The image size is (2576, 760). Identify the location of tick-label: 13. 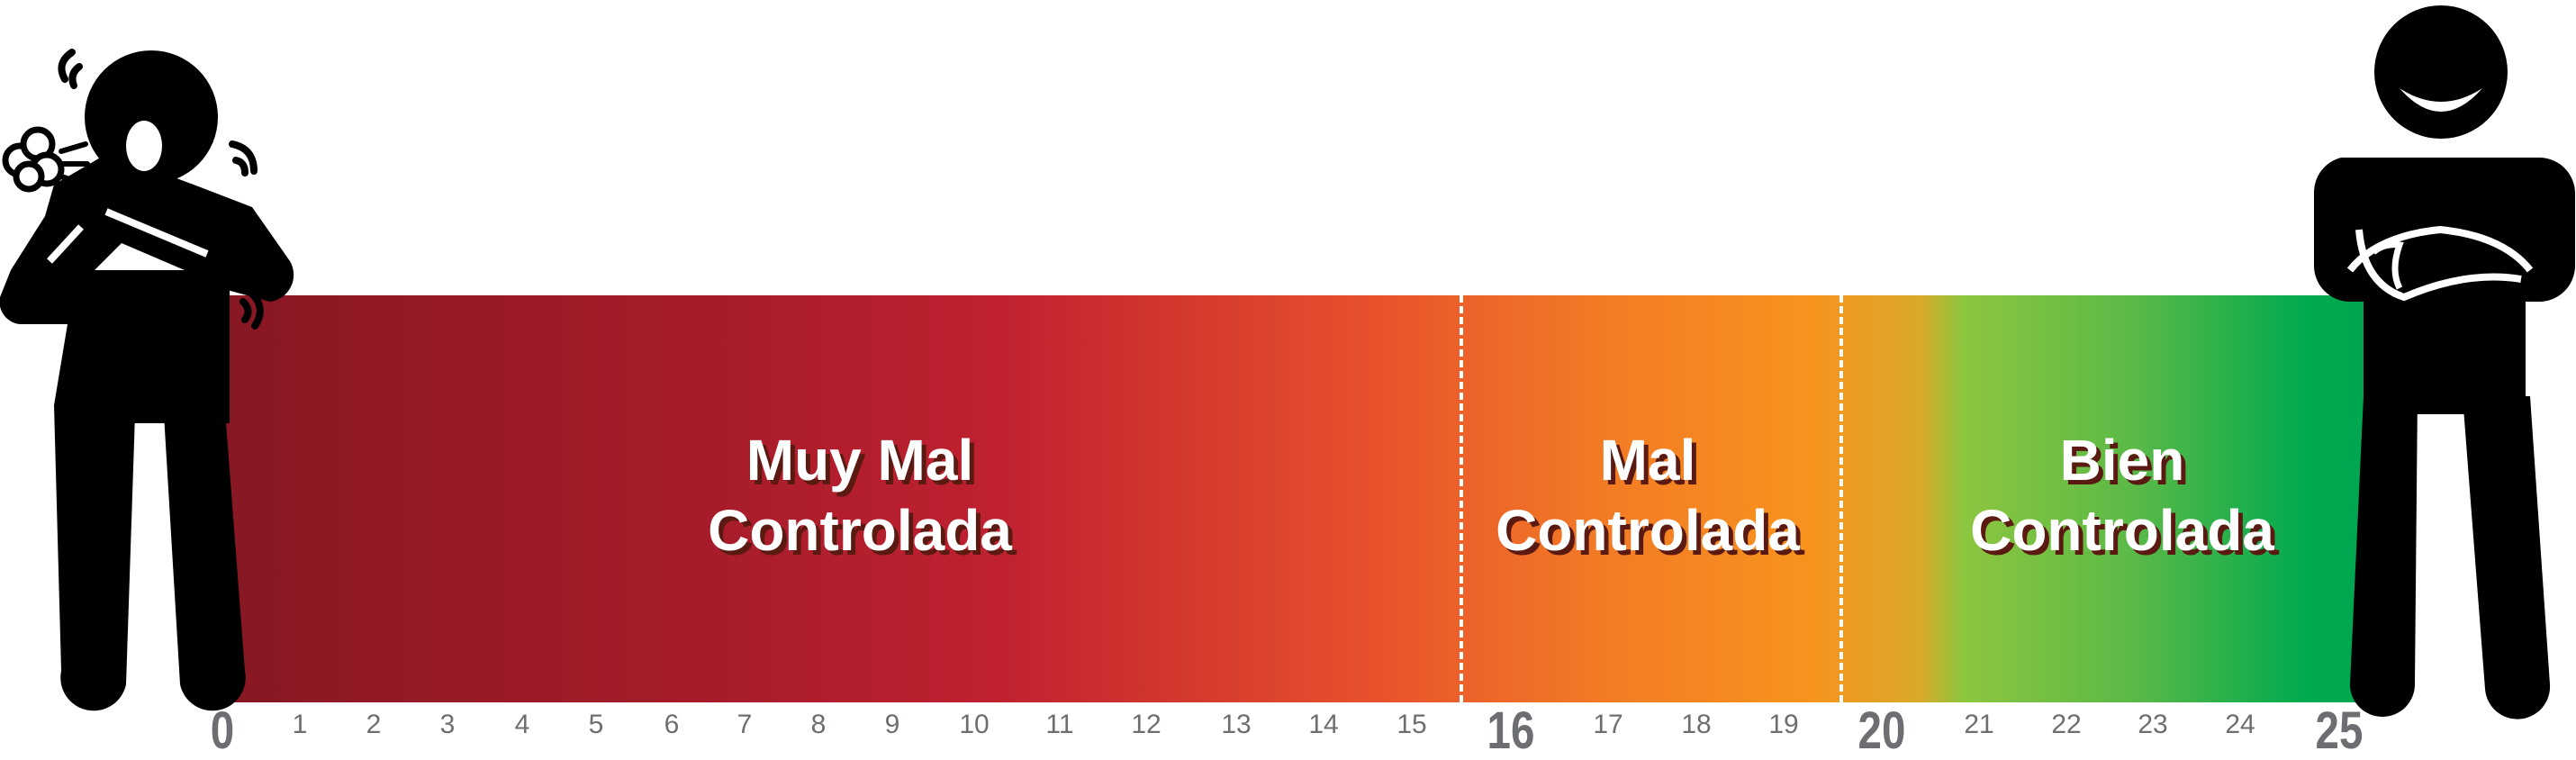
(1236, 724).